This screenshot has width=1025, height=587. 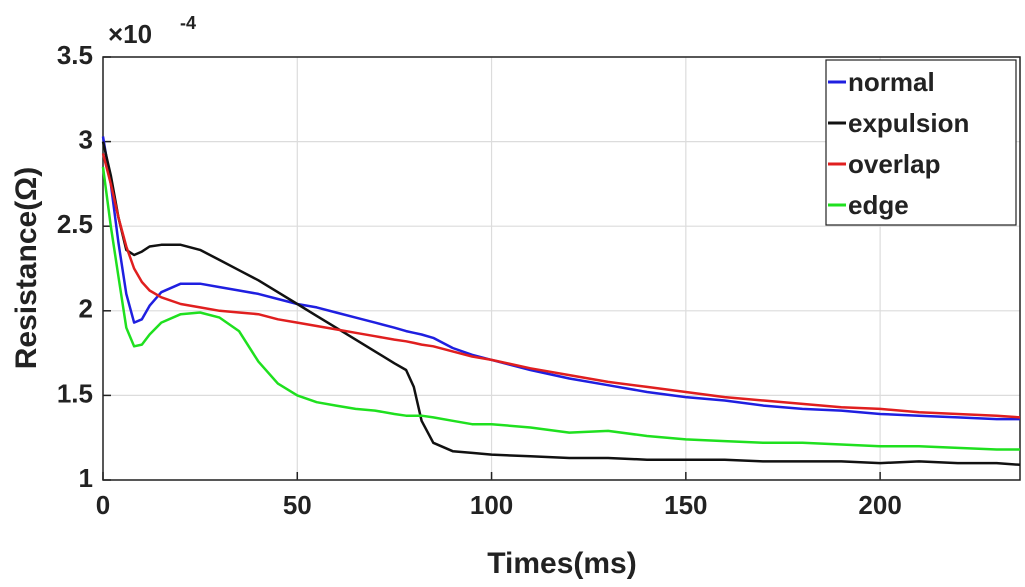 What do you see at coordinates (86, 139) in the screenshot?
I see `y-tick-label: 3` at bounding box center [86, 139].